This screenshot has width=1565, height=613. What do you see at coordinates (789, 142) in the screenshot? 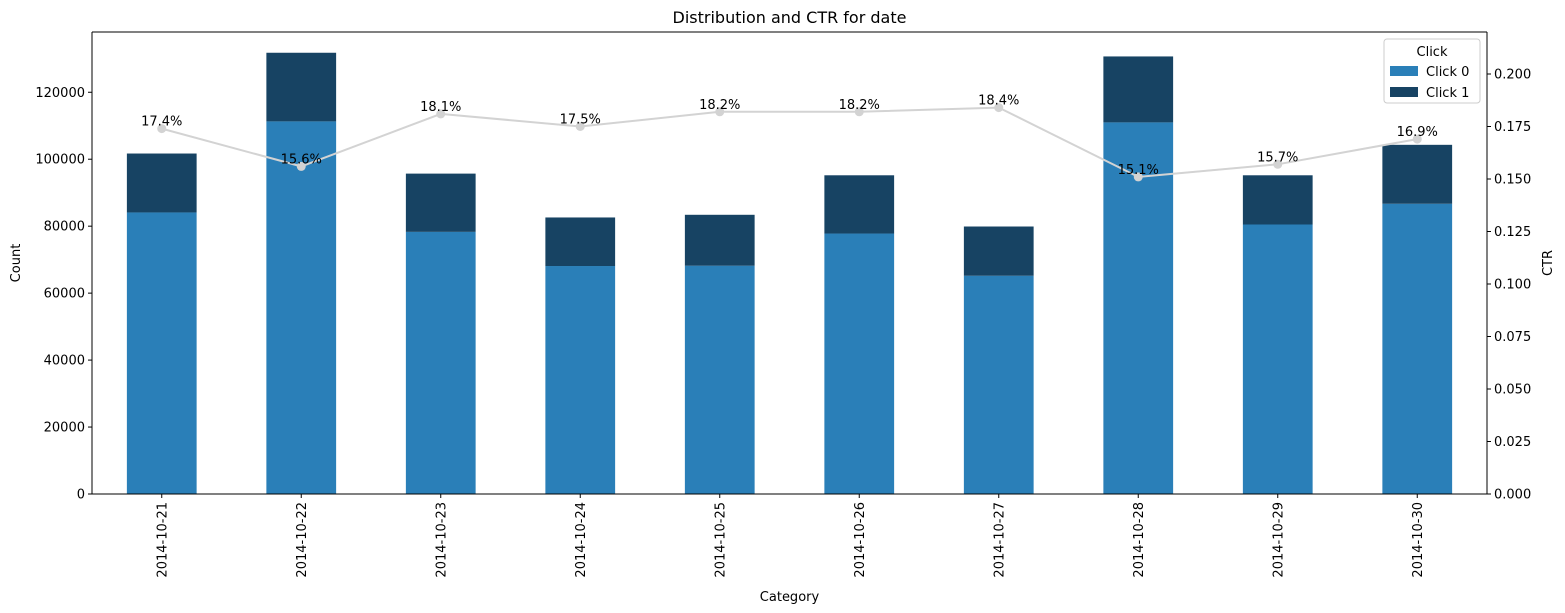
I see `ctr-line` at bounding box center [789, 142].